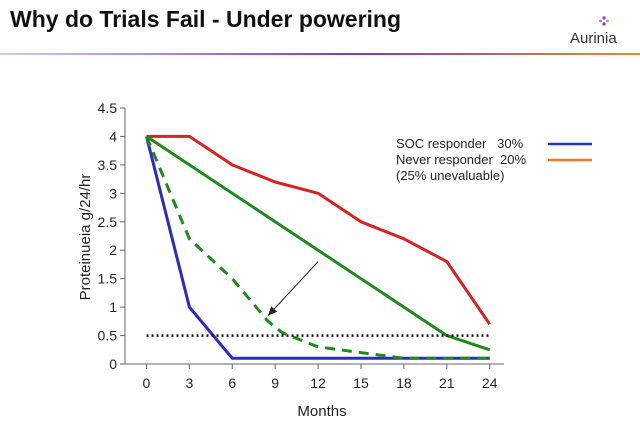 The height and width of the screenshot is (425, 640). What do you see at coordinates (113, 136) in the screenshot?
I see `y-tick-label: 4` at bounding box center [113, 136].